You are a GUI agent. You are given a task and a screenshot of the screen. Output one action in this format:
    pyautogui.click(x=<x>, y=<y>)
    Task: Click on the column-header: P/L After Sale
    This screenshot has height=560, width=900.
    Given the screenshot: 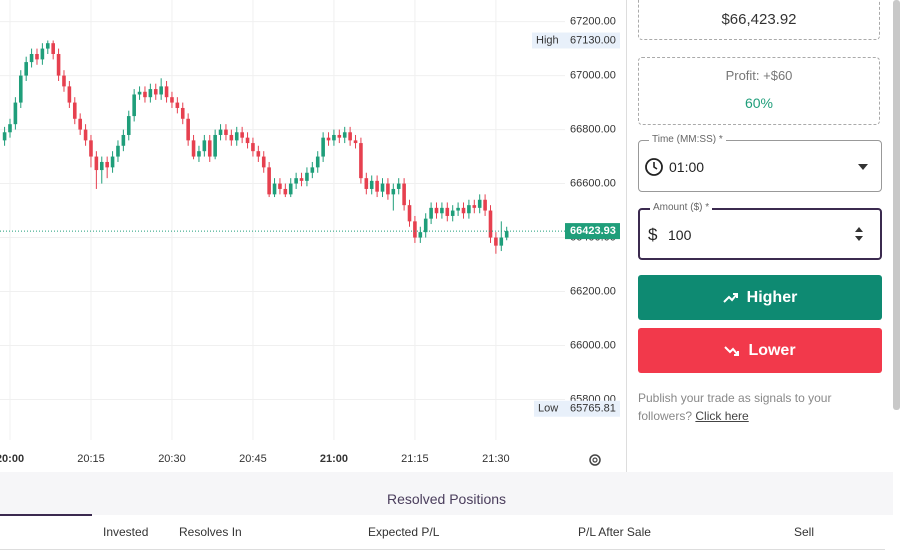 What is the action you would take?
    pyautogui.click(x=614, y=532)
    